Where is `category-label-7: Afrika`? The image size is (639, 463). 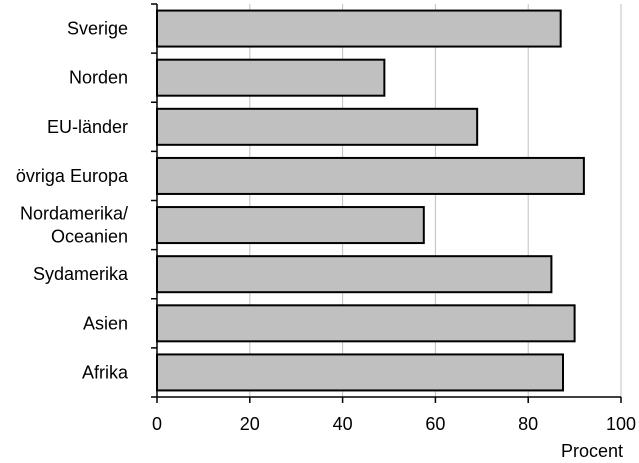 category-label-7: Afrika is located at coordinates (105, 372).